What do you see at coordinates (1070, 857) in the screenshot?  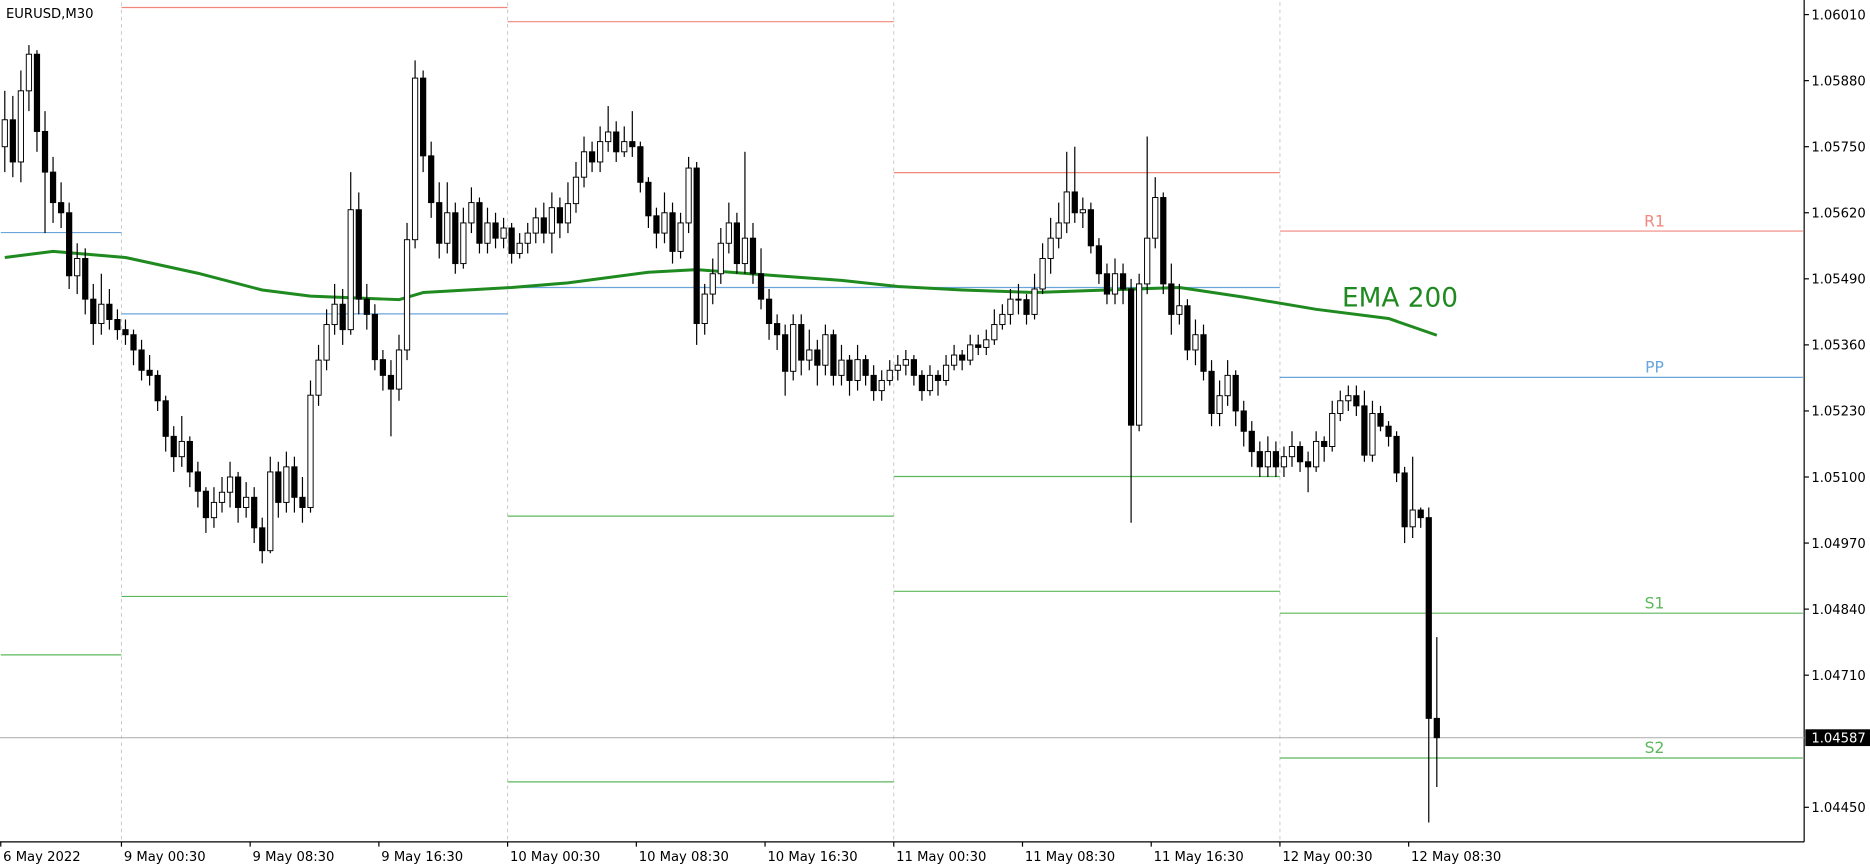 I see `x-tick-label: 11 May 08:30` at bounding box center [1070, 857].